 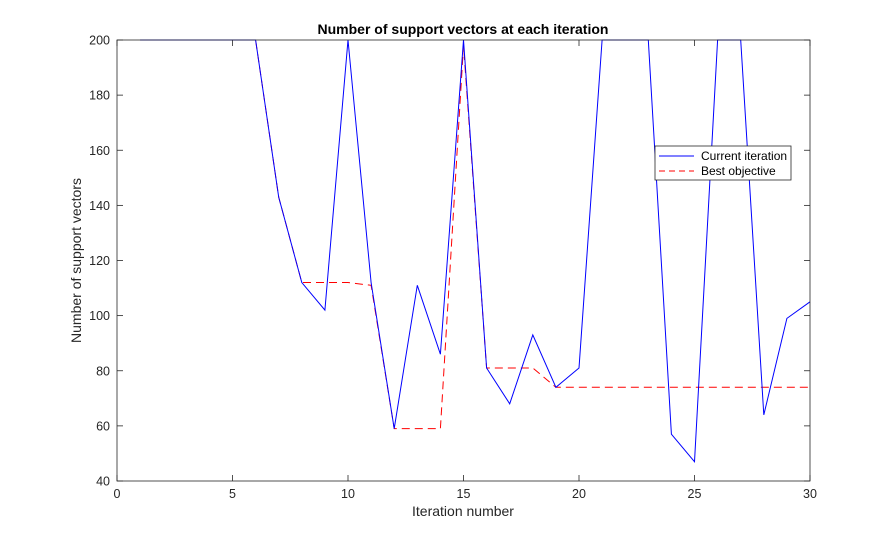 What do you see at coordinates (99, 316) in the screenshot?
I see `y-tick-label: 100` at bounding box center [99, 316].